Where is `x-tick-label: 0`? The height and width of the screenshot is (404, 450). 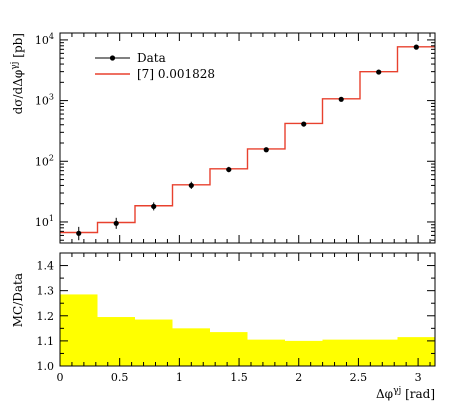
x-tick-label: 0 is located at coordinates (60, 377).